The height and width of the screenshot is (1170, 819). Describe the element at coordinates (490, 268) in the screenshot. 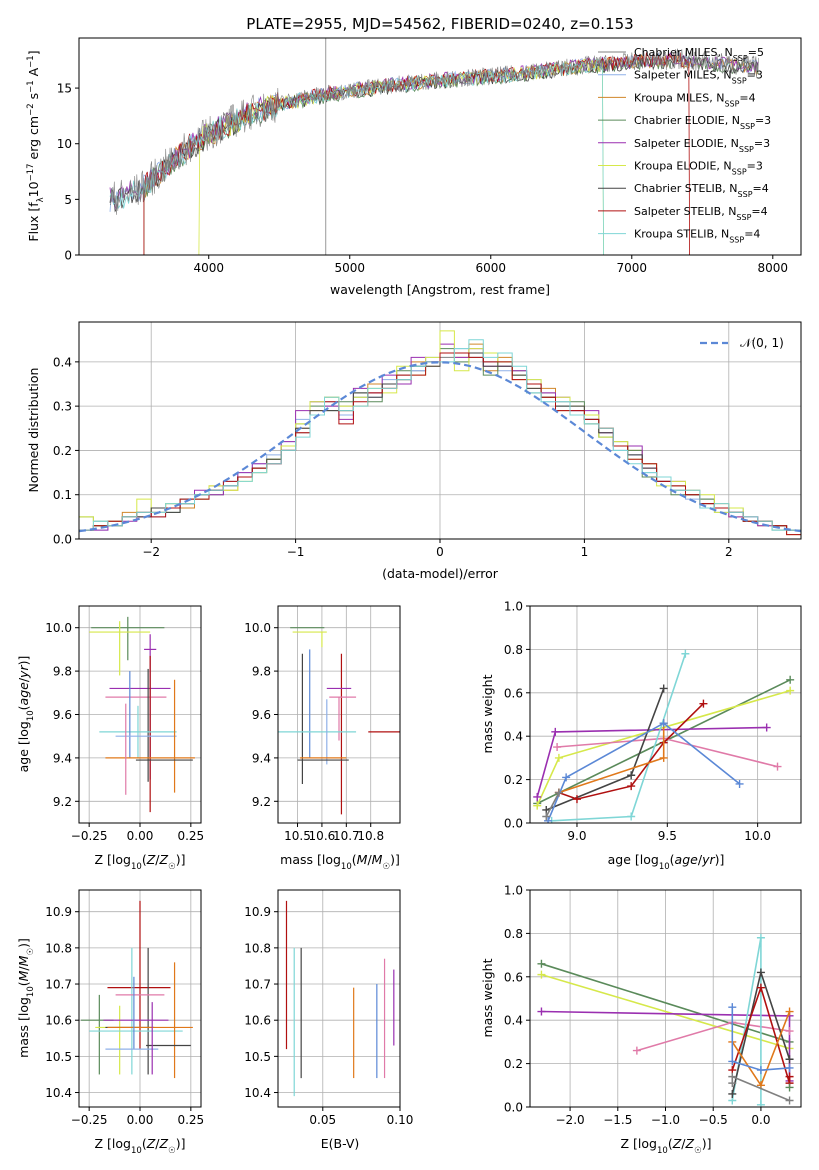

I see `x-tick-label: 6000` at that location.